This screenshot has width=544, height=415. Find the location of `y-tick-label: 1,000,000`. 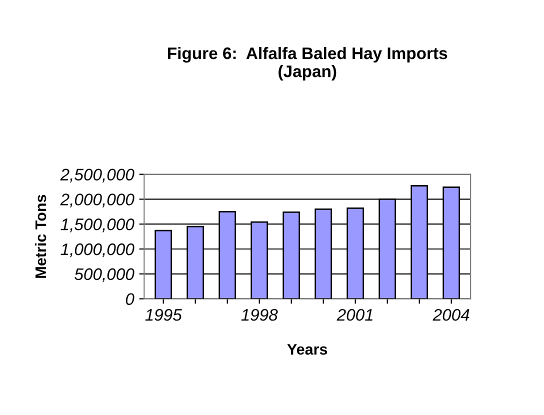

y-tick-label: 1,000,000 is located at coordinates (97, 250).